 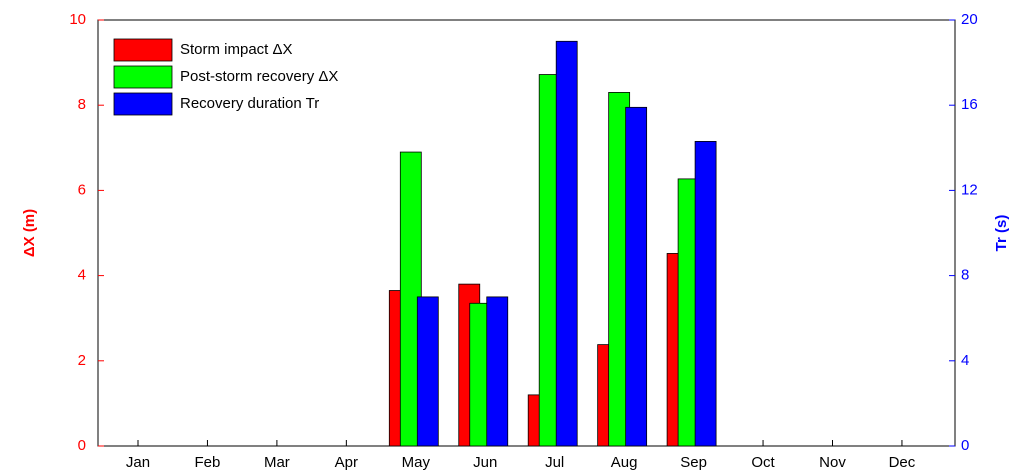 What do you see at coordinates (965, 360) in the screenshot?
I see `y2-tick-label: 4` at bounding box center [965, 360].